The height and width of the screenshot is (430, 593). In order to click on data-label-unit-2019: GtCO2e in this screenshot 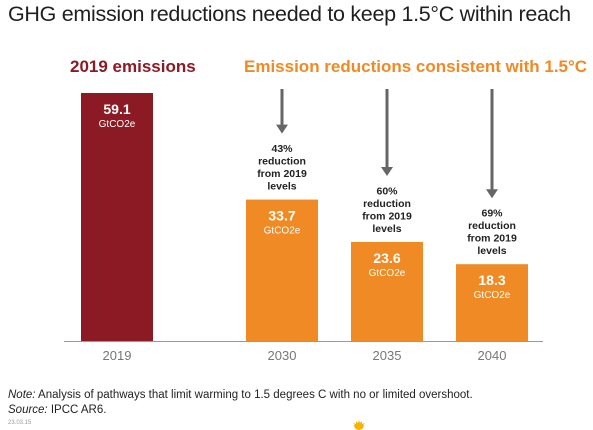, I will do `click(117, 124)`.